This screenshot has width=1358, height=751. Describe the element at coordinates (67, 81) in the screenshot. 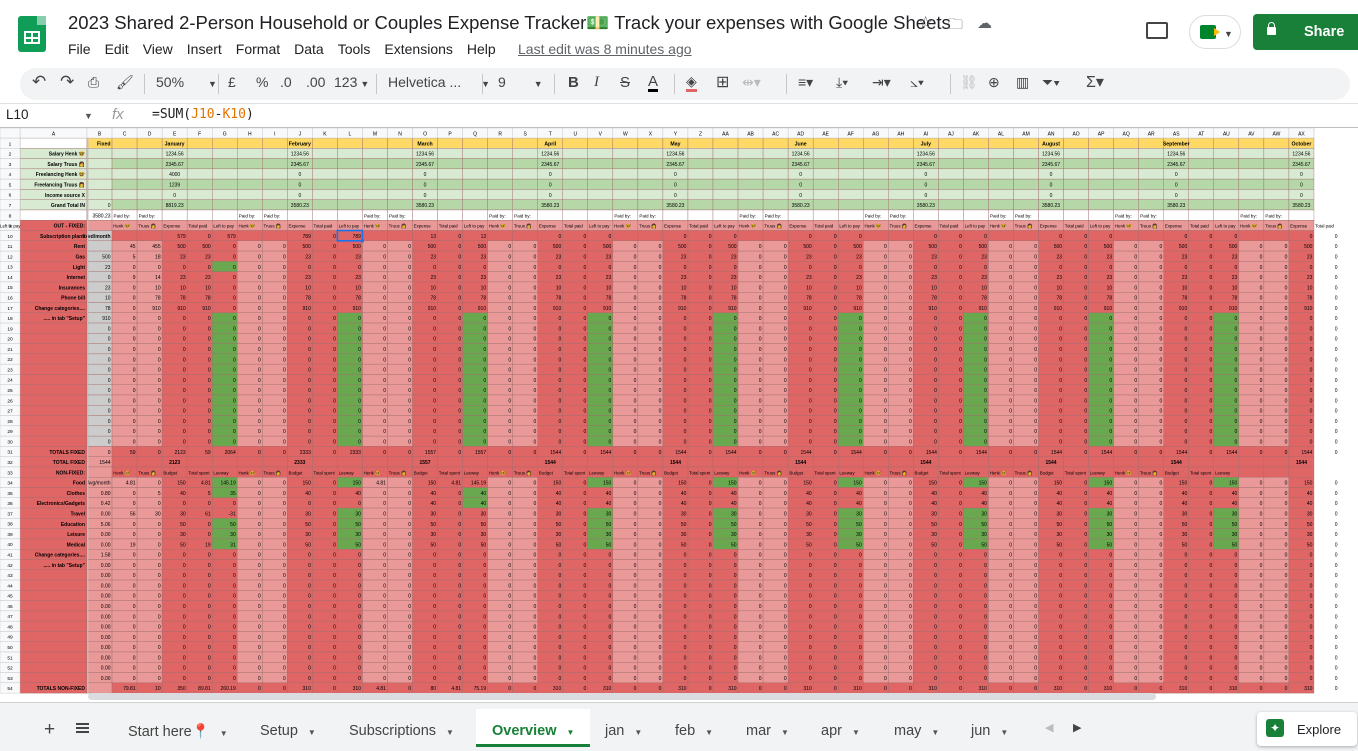

I see `redo-icon: ↷` at that location.